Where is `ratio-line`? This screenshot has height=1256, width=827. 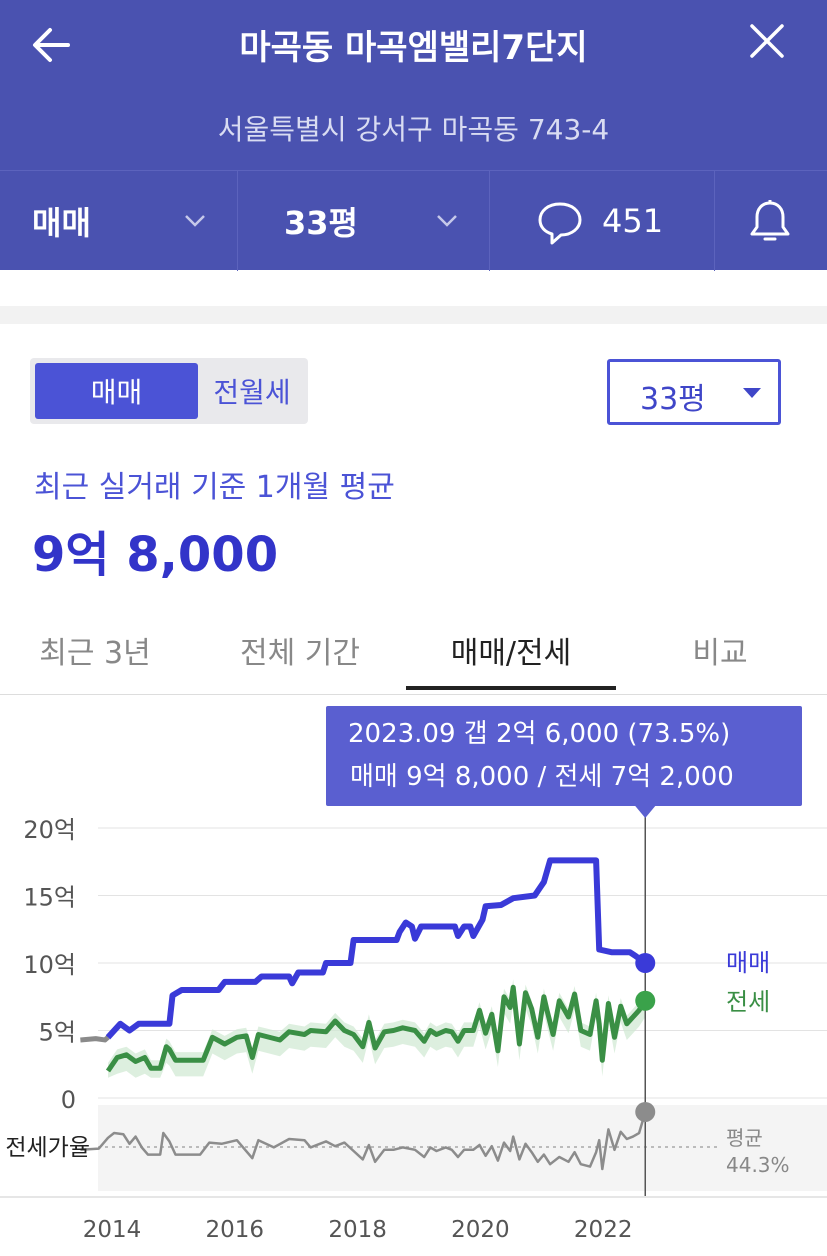
ratio-line is located at coordinates (363, 1141).